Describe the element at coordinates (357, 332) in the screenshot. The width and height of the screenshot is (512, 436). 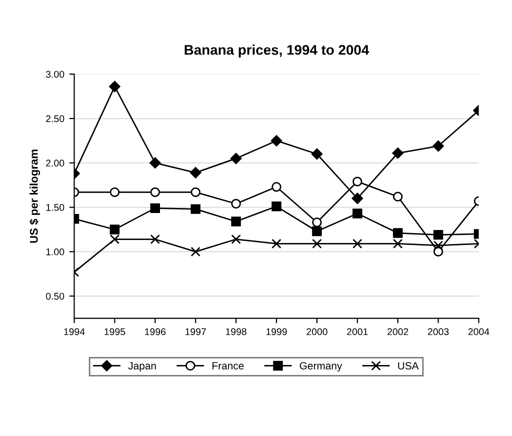
I see `x-tick-label: 2001` at that location.